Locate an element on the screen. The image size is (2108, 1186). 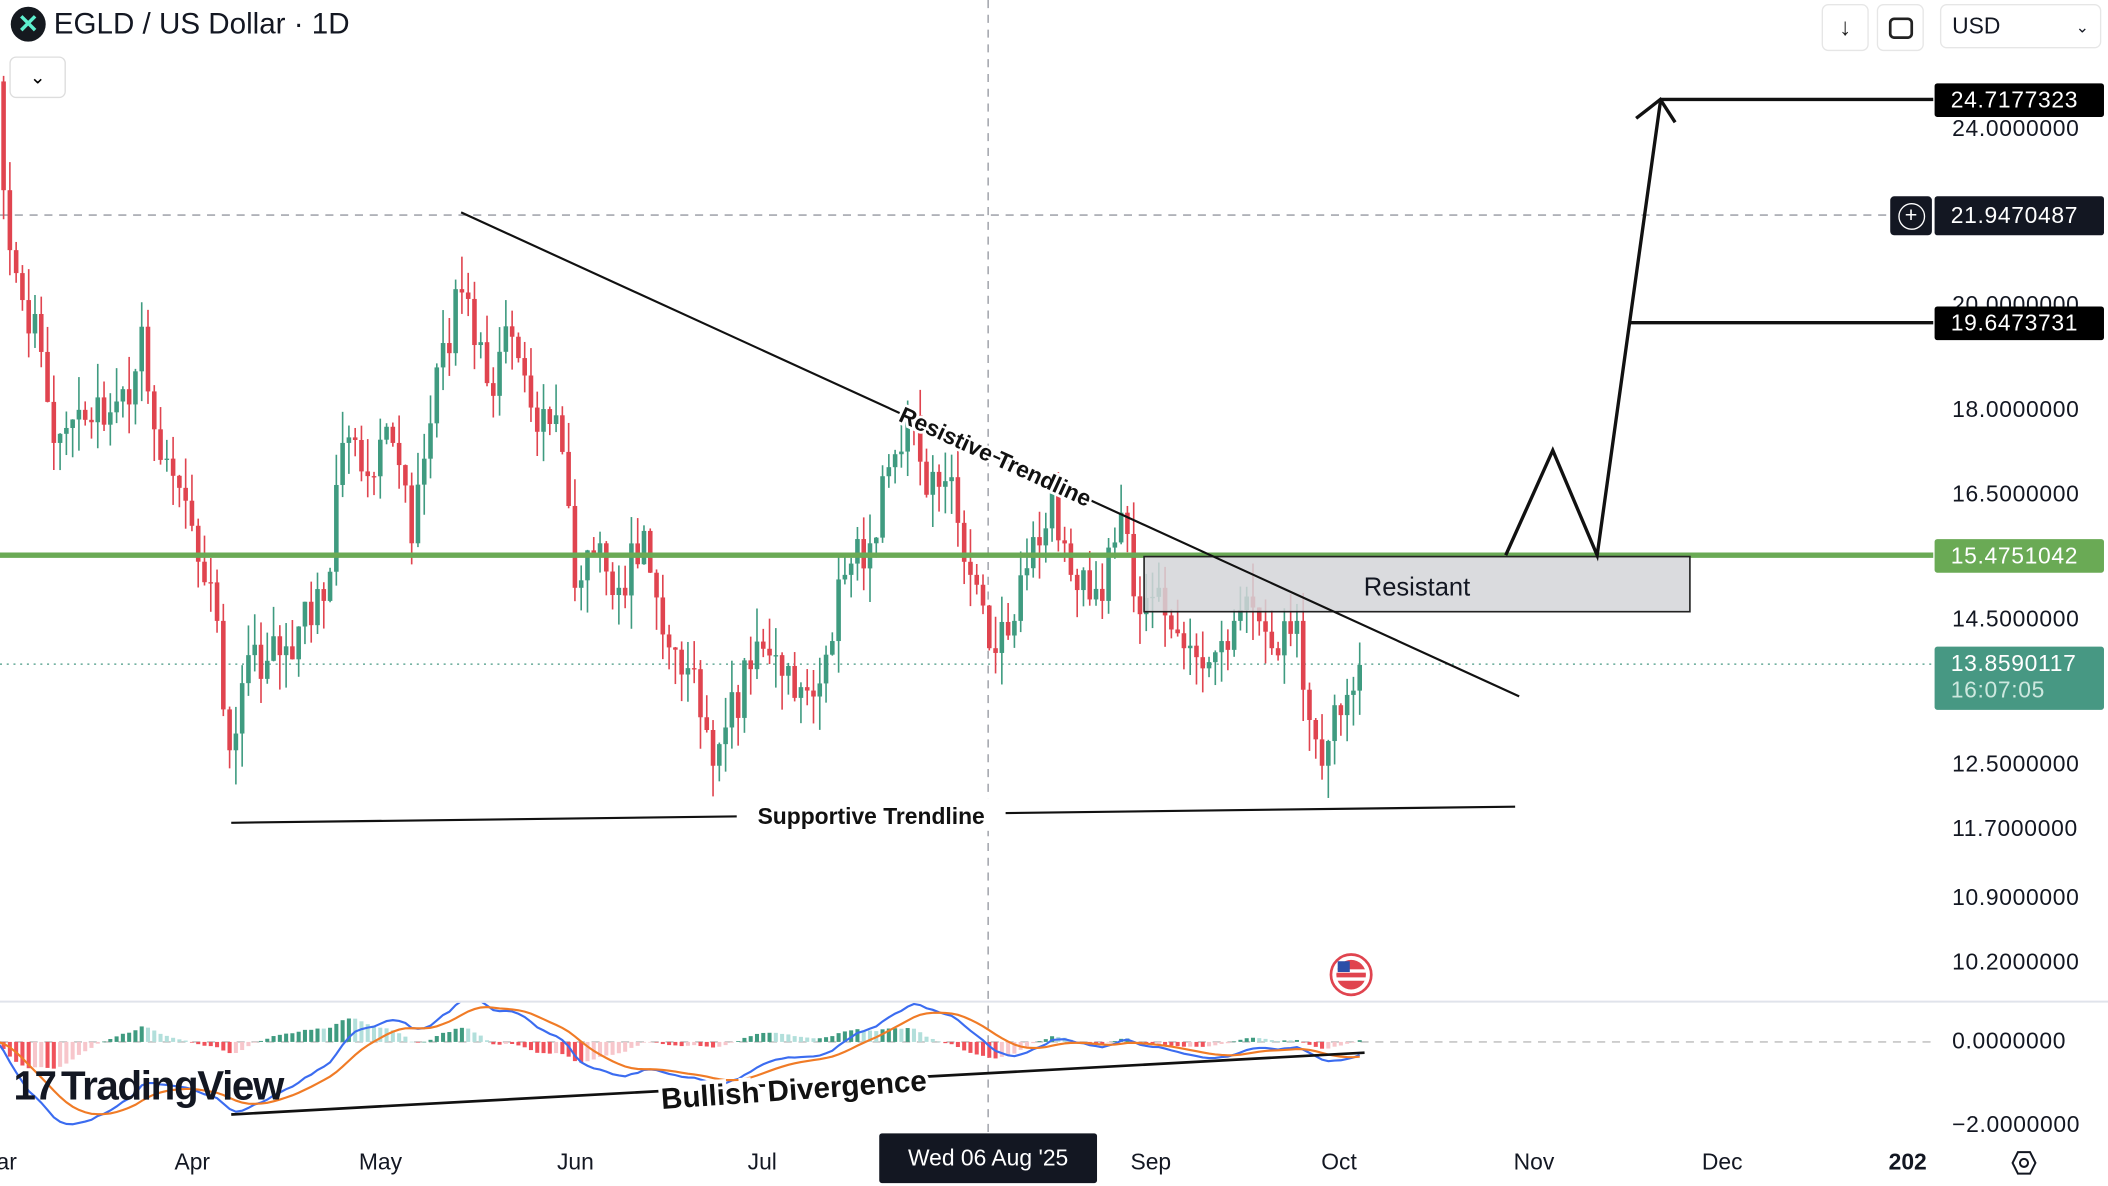
collapse-legend-button: ⌄ is located at coordinates (37, 77).